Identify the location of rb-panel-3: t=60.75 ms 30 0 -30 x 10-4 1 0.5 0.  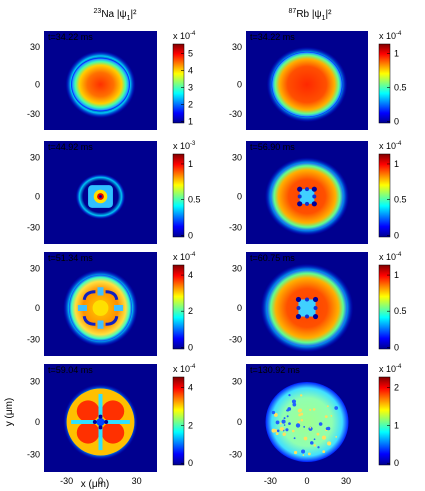
(318, 304).